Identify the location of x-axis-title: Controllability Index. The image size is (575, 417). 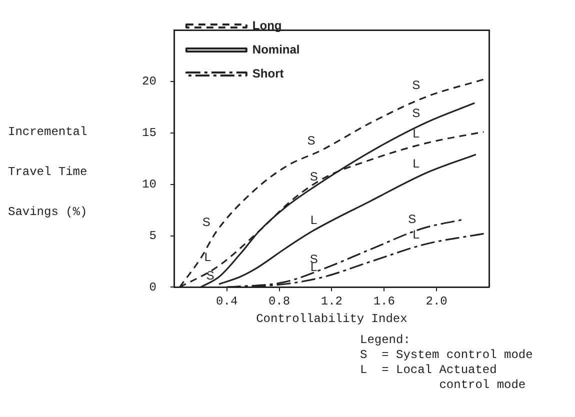
(332, 319).